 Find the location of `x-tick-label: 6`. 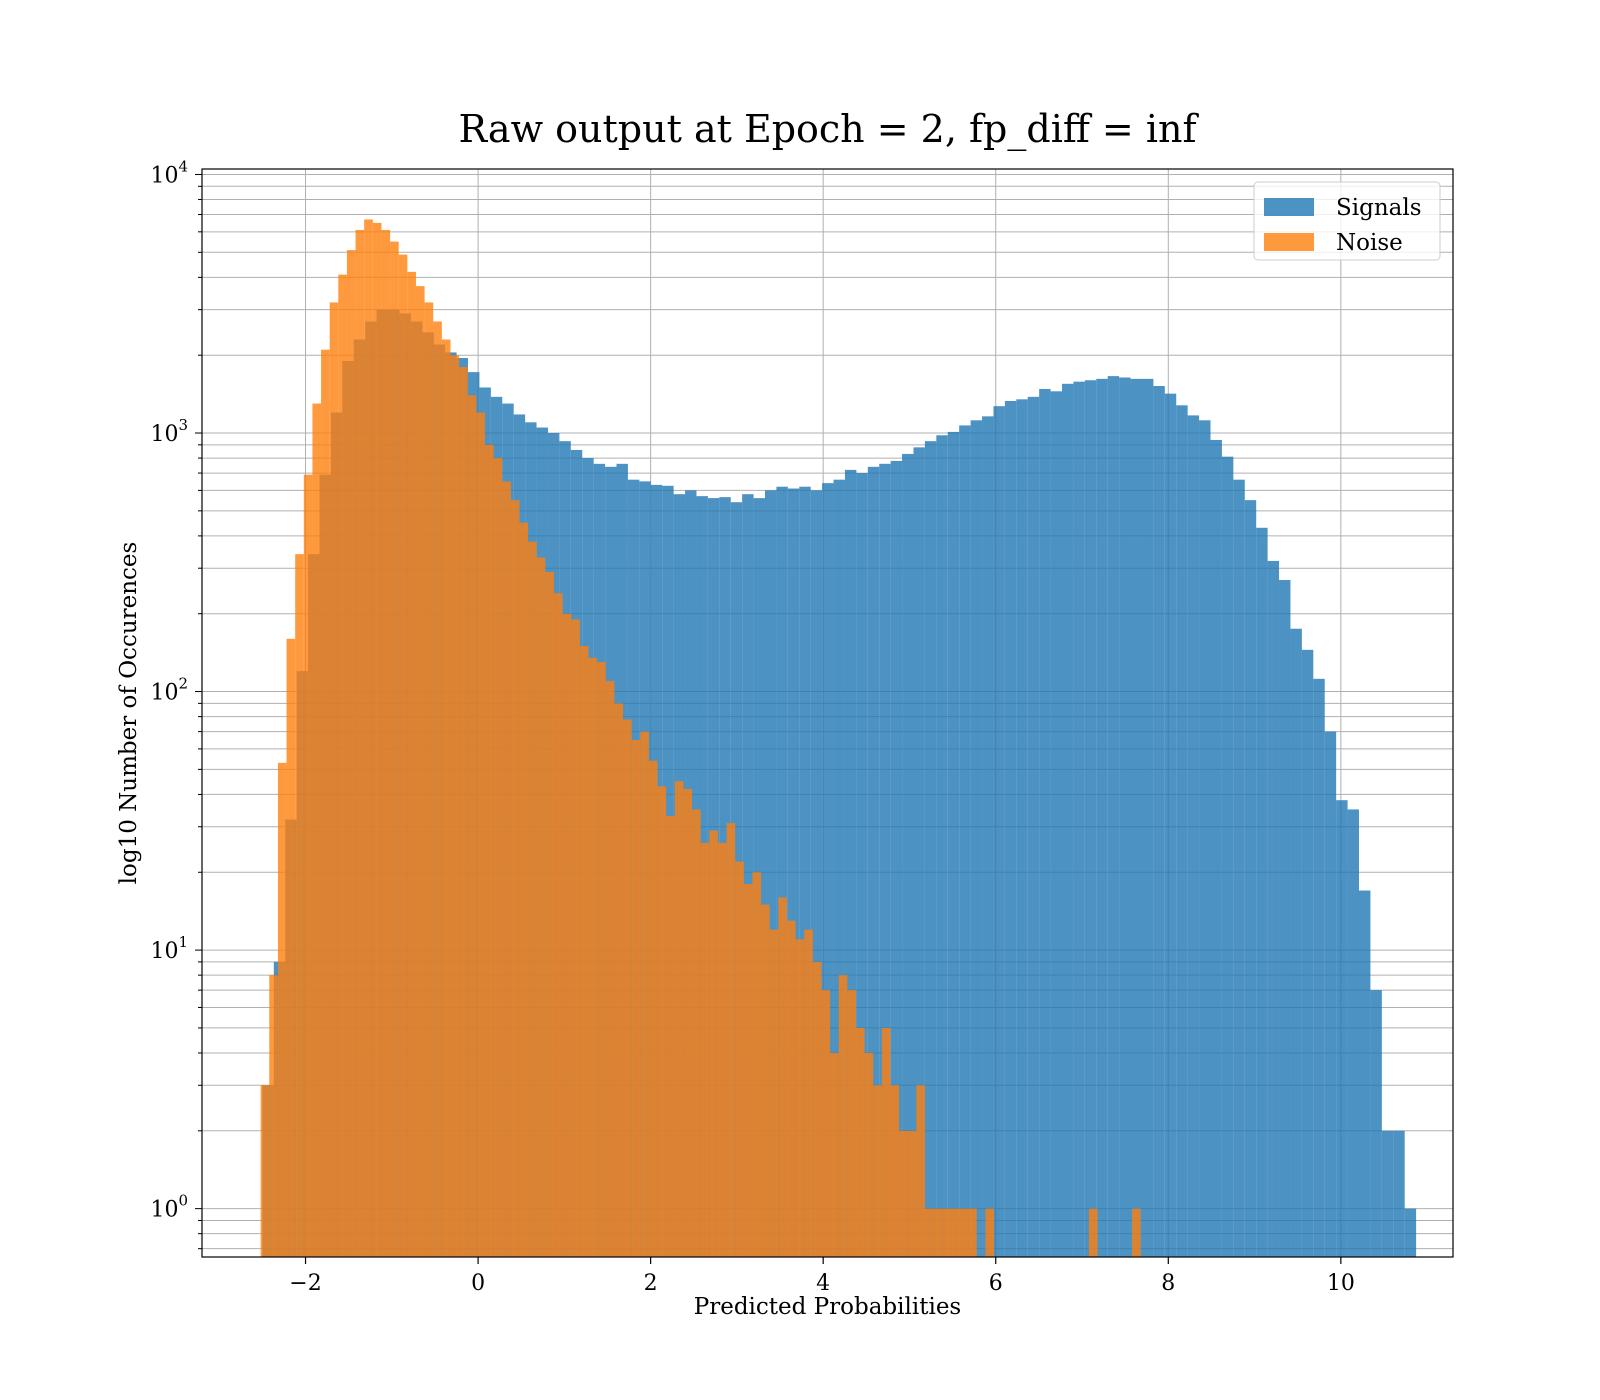

x-tick-label: 6 is located at coordinates (996, 1283).